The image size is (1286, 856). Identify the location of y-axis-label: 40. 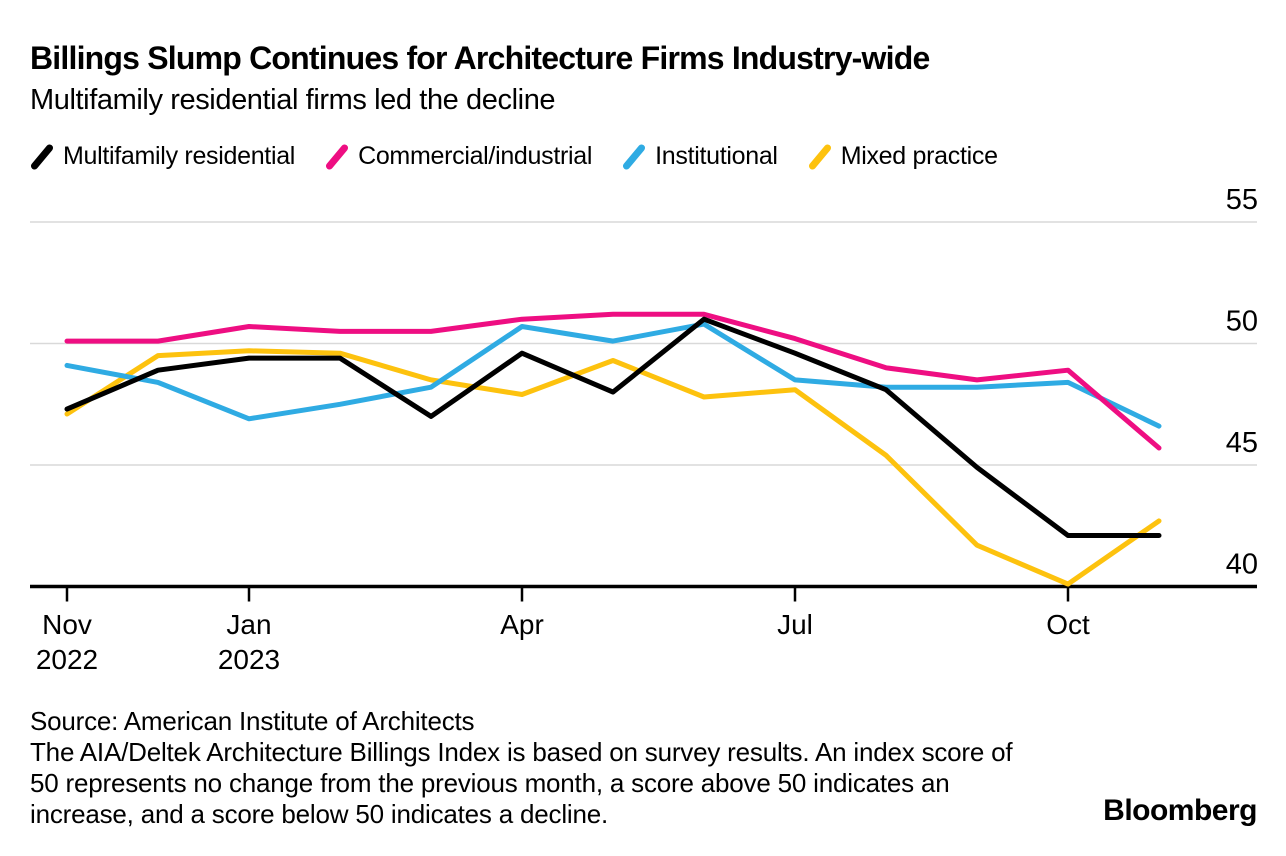
(1242, 565).